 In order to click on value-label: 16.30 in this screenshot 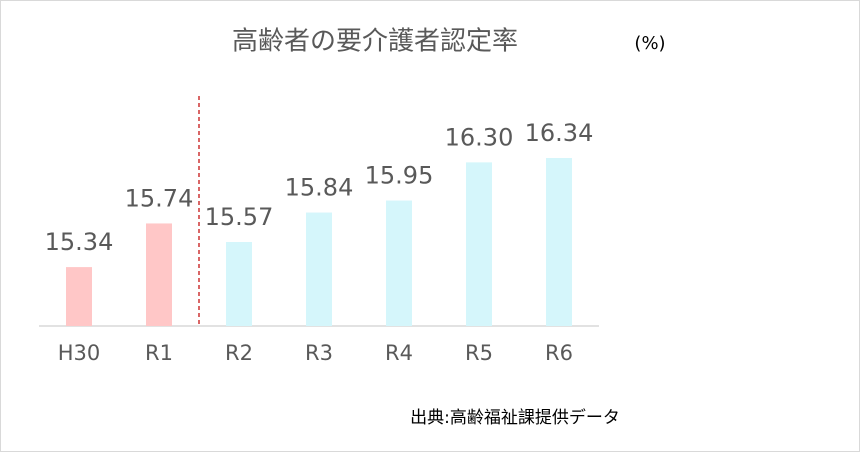, I will do `click(479, 137)`.